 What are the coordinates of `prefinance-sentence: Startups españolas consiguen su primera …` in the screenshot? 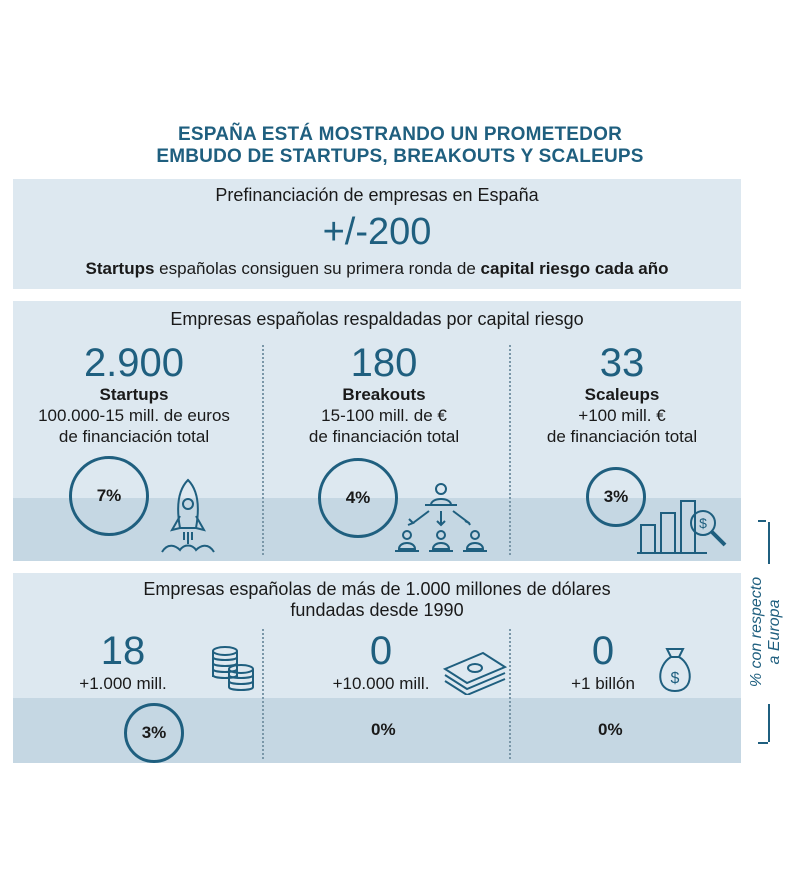 It's located at (377, 269).